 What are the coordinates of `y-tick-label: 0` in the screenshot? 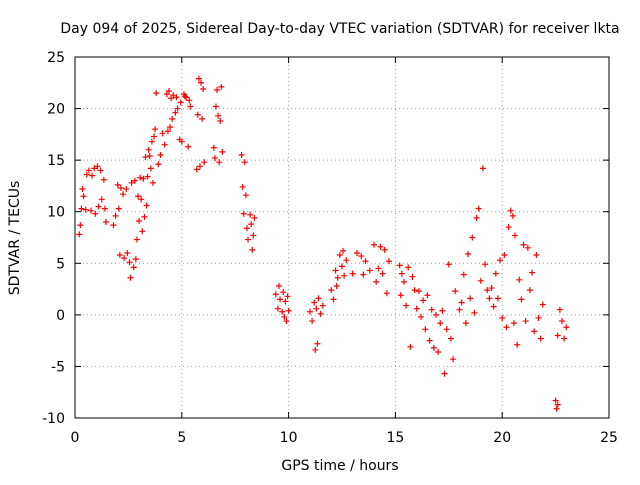 It's located at (60, 316).